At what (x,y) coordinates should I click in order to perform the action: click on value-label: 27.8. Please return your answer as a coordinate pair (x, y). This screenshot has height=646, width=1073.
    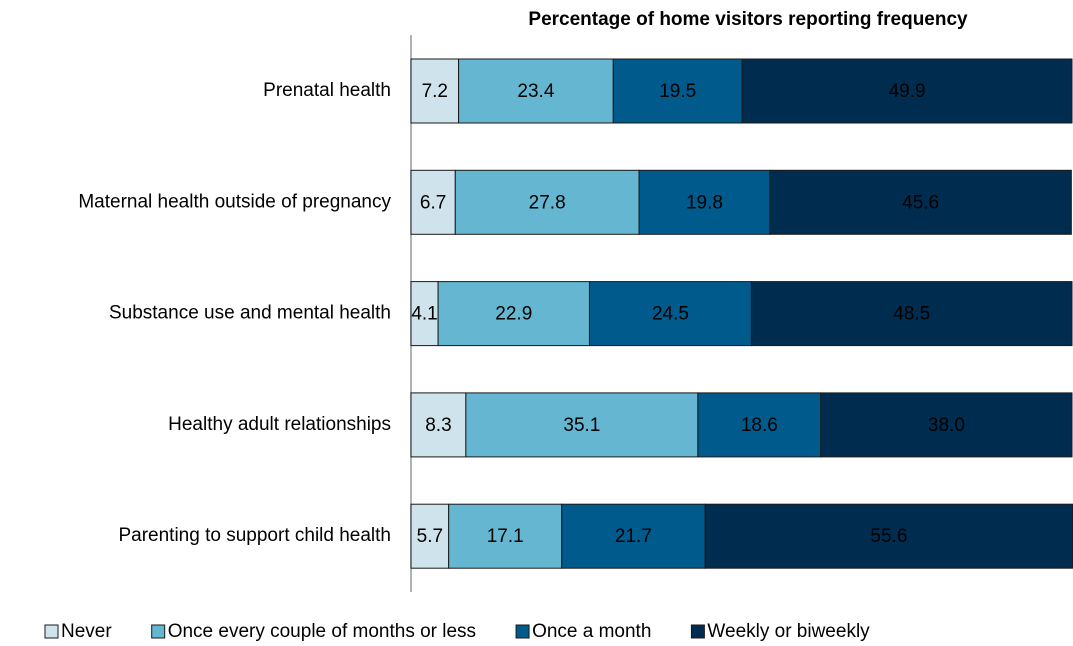
    Looking at the image, I should click on (547, 202).